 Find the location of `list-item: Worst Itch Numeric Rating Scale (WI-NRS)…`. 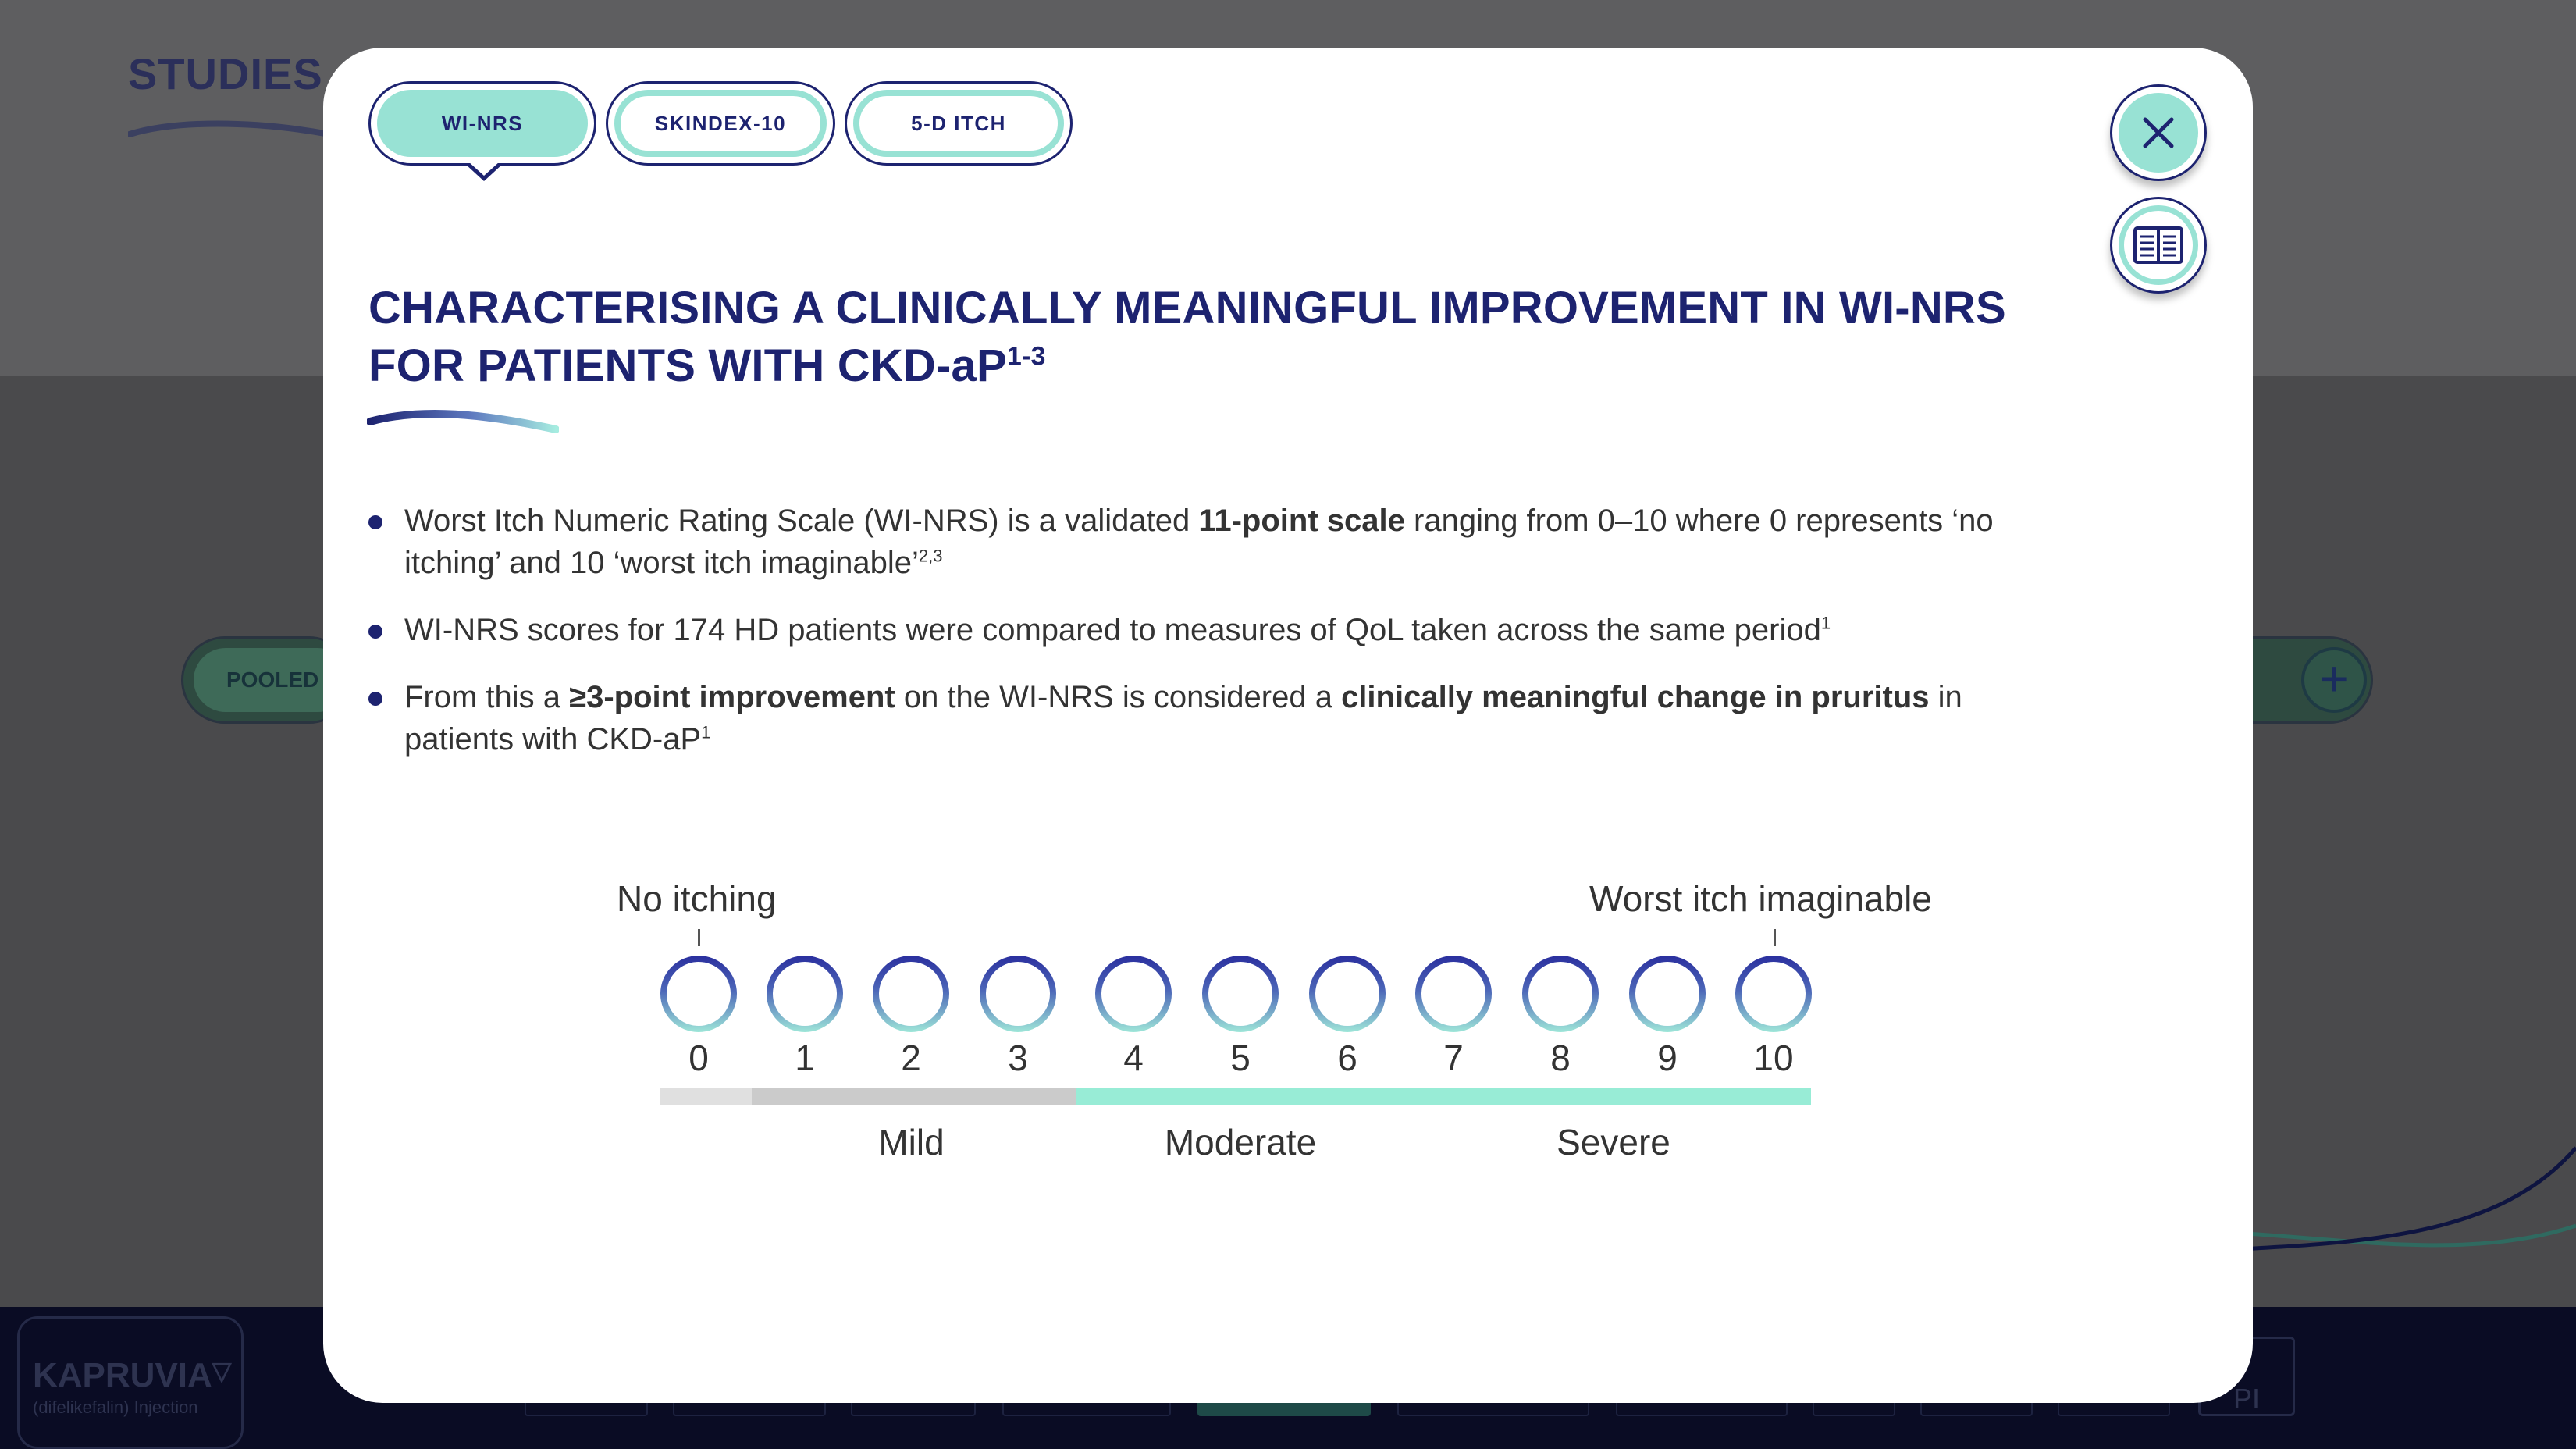

list-item: Worst Itch Numeric Rating Scale (WI-NRS)… is located at coordinates (1203, 542).